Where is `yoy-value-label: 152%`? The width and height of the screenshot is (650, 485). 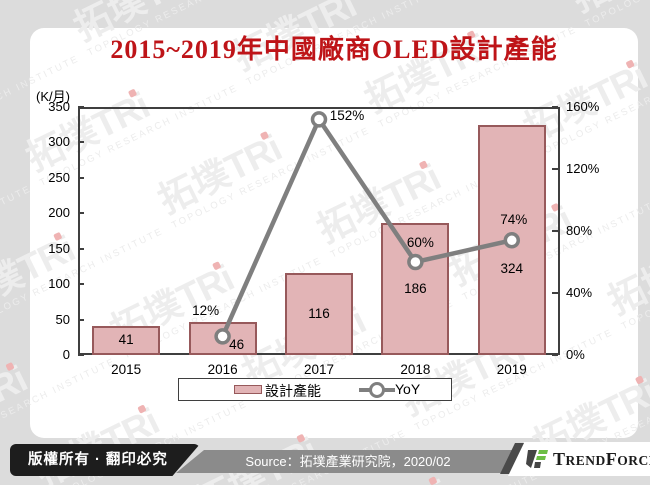 yoy-value-label: 152% is located at coordinates (347, 116).